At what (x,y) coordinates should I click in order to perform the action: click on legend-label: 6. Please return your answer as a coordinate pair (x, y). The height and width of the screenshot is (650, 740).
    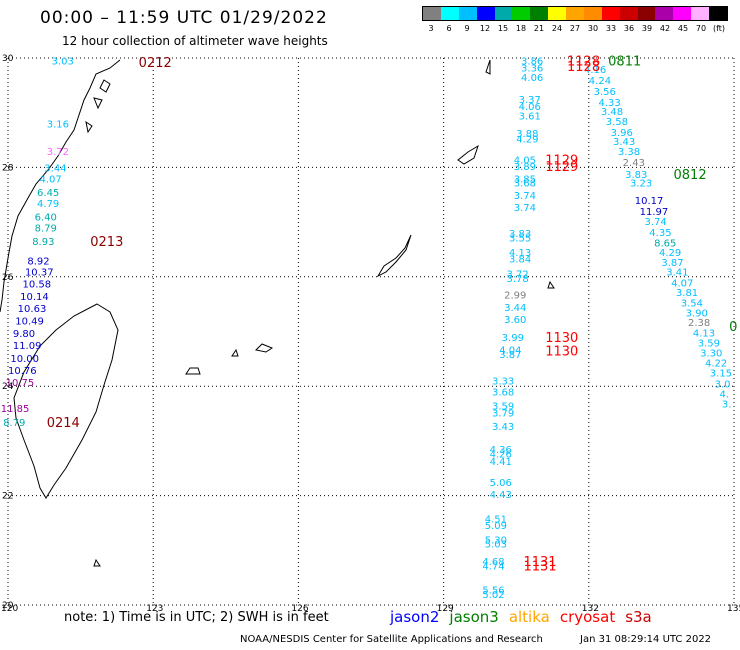
    Looking at the image, I should click on (449, 28).